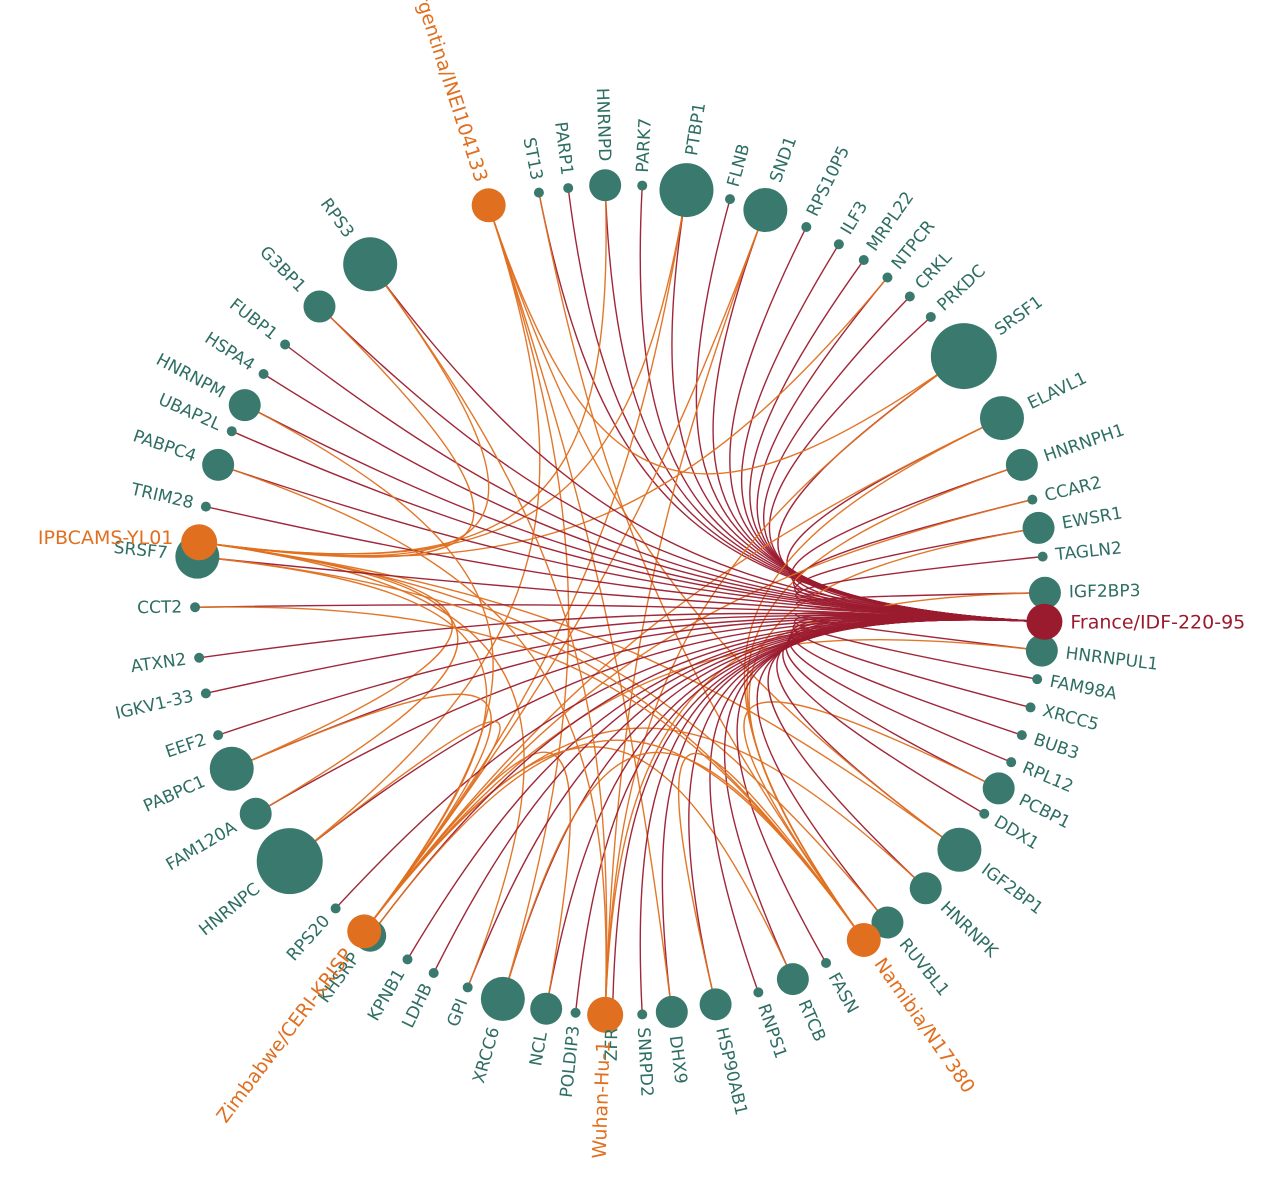 The image size is (1270, 1197). I want to click on strain-label-argentina: Argentina/INEI104133, so click(449, 92).